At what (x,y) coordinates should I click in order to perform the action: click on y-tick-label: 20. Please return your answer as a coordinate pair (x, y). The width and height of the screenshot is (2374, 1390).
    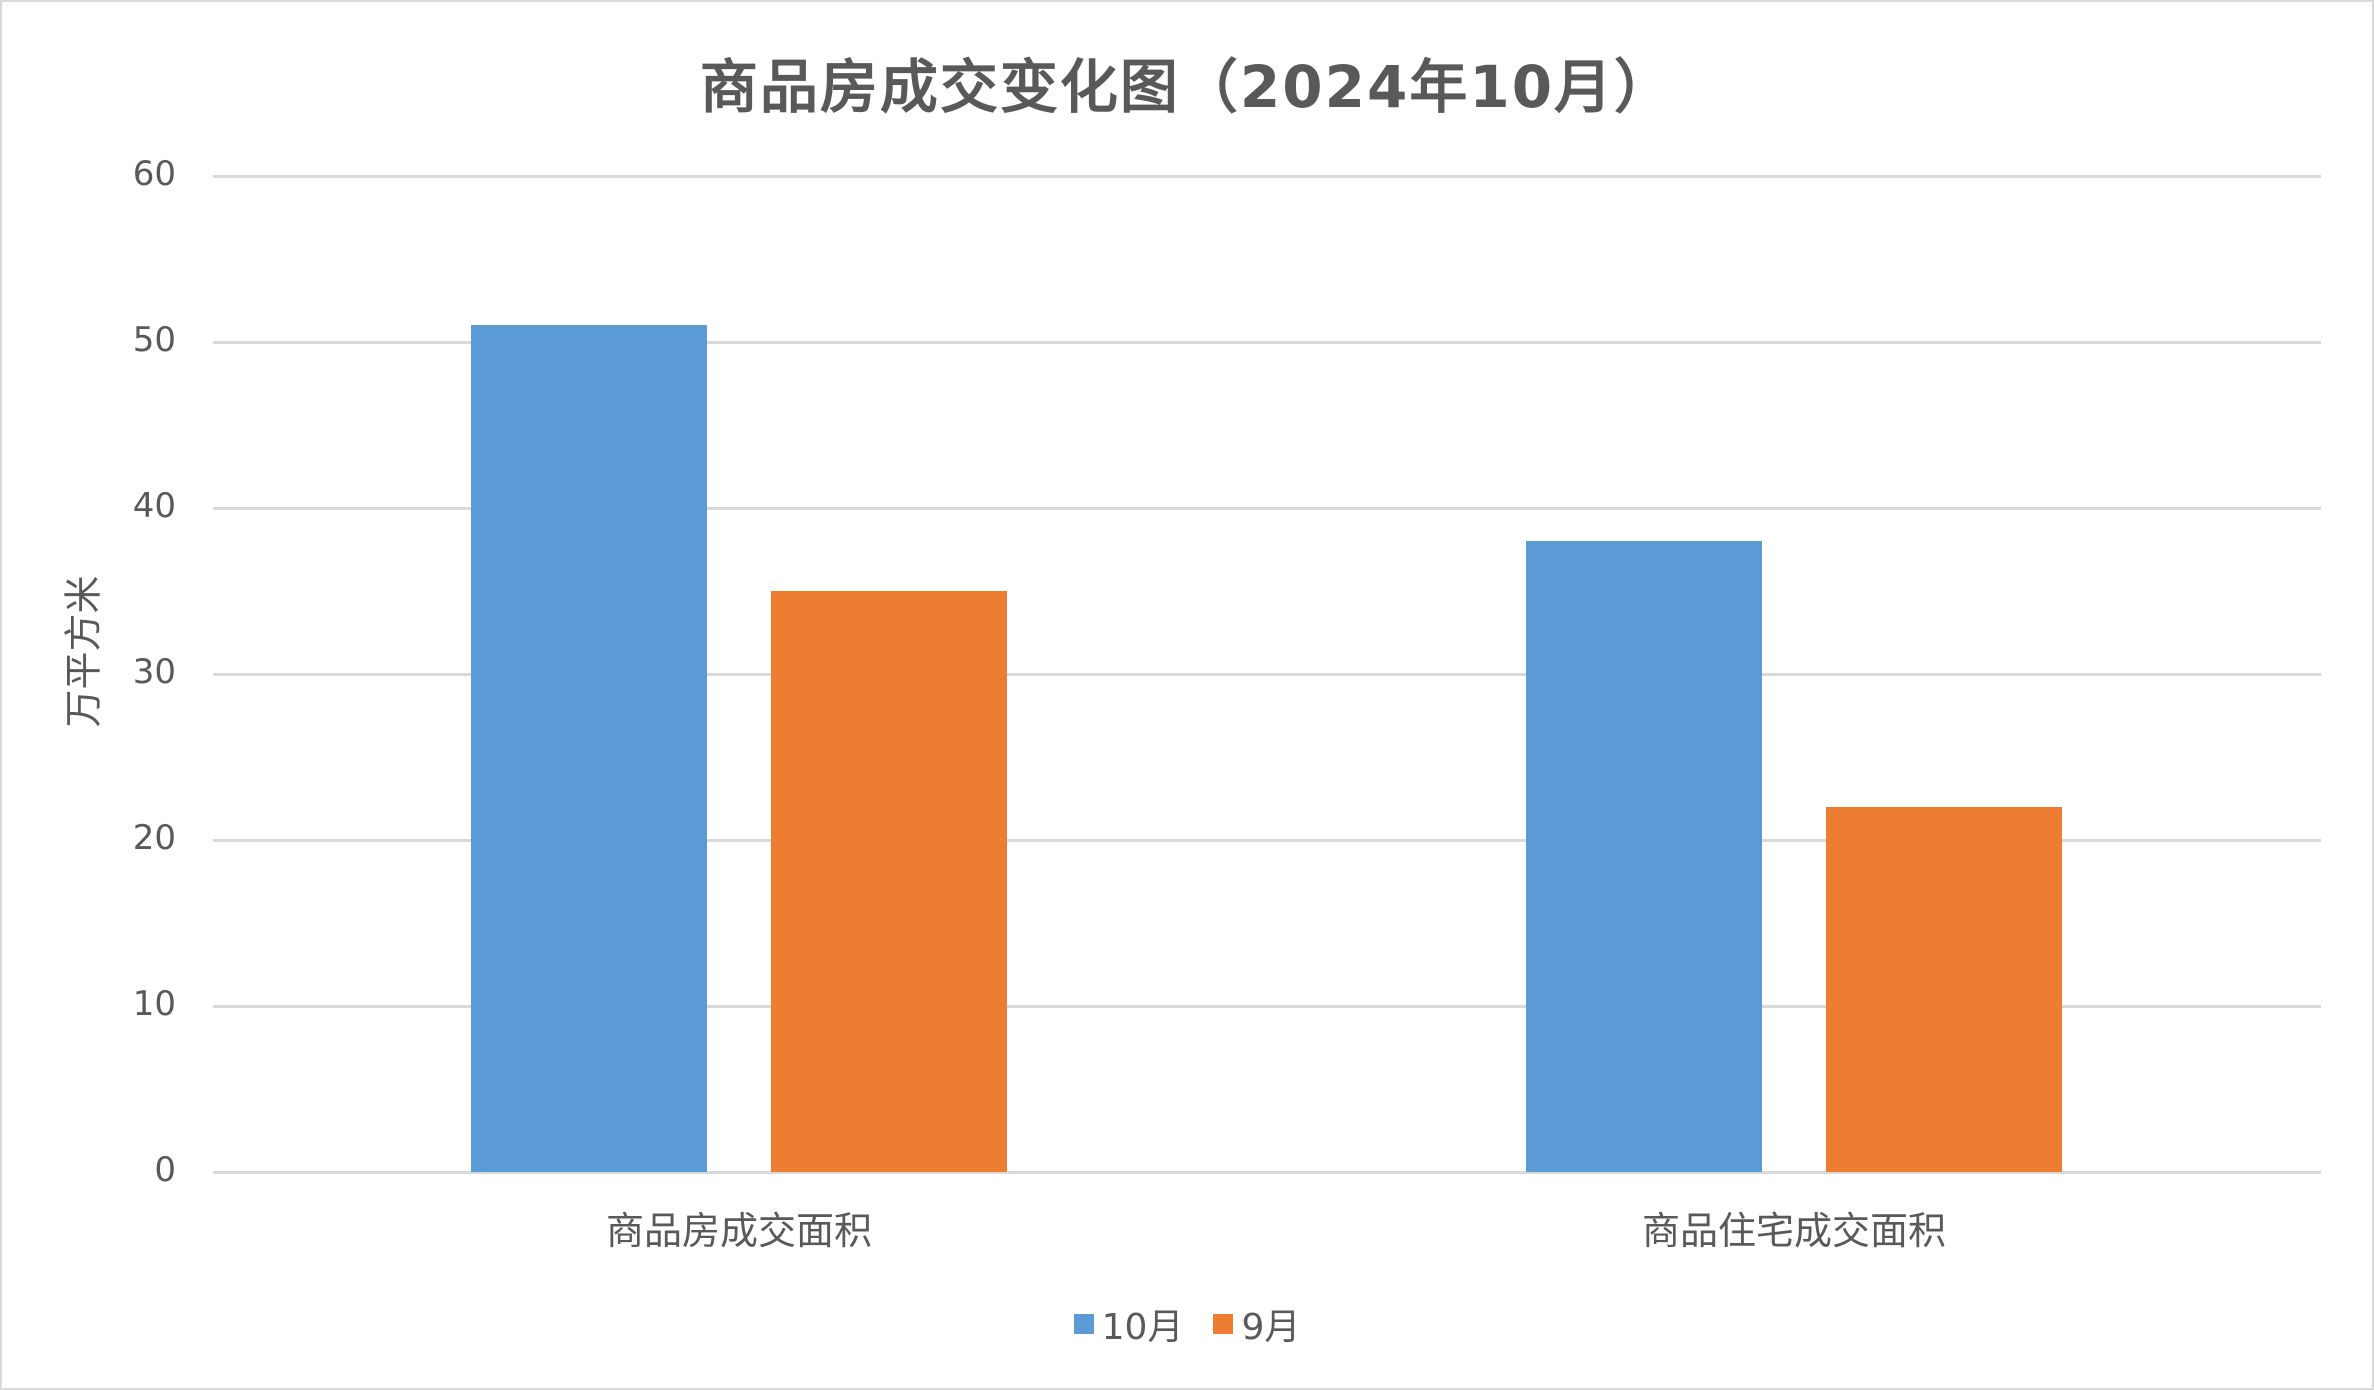
    Looking at the image, I should click on (154, 838).